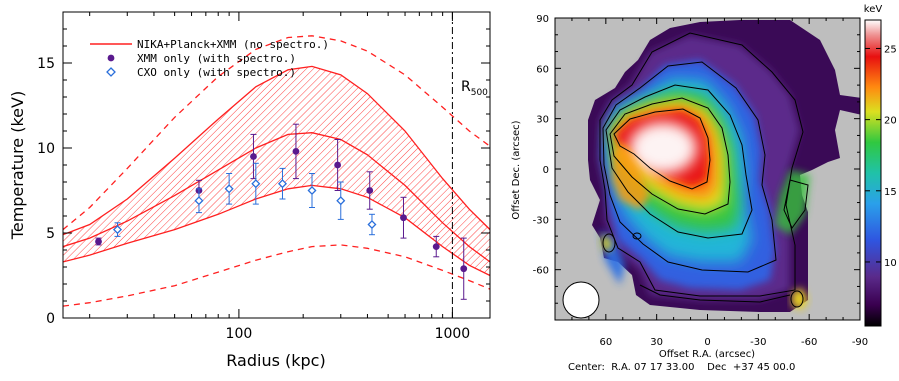 Image resolution: width=899 pixels, height=381 pixels. Describe the element at coordinates (581, 300) in the screenshot. I see `beam-circle` at that location.